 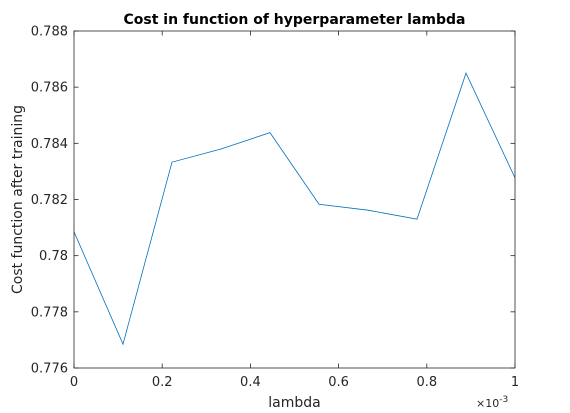 I want to click on x-tick-label: 0.6, so click(x=338, y=382).